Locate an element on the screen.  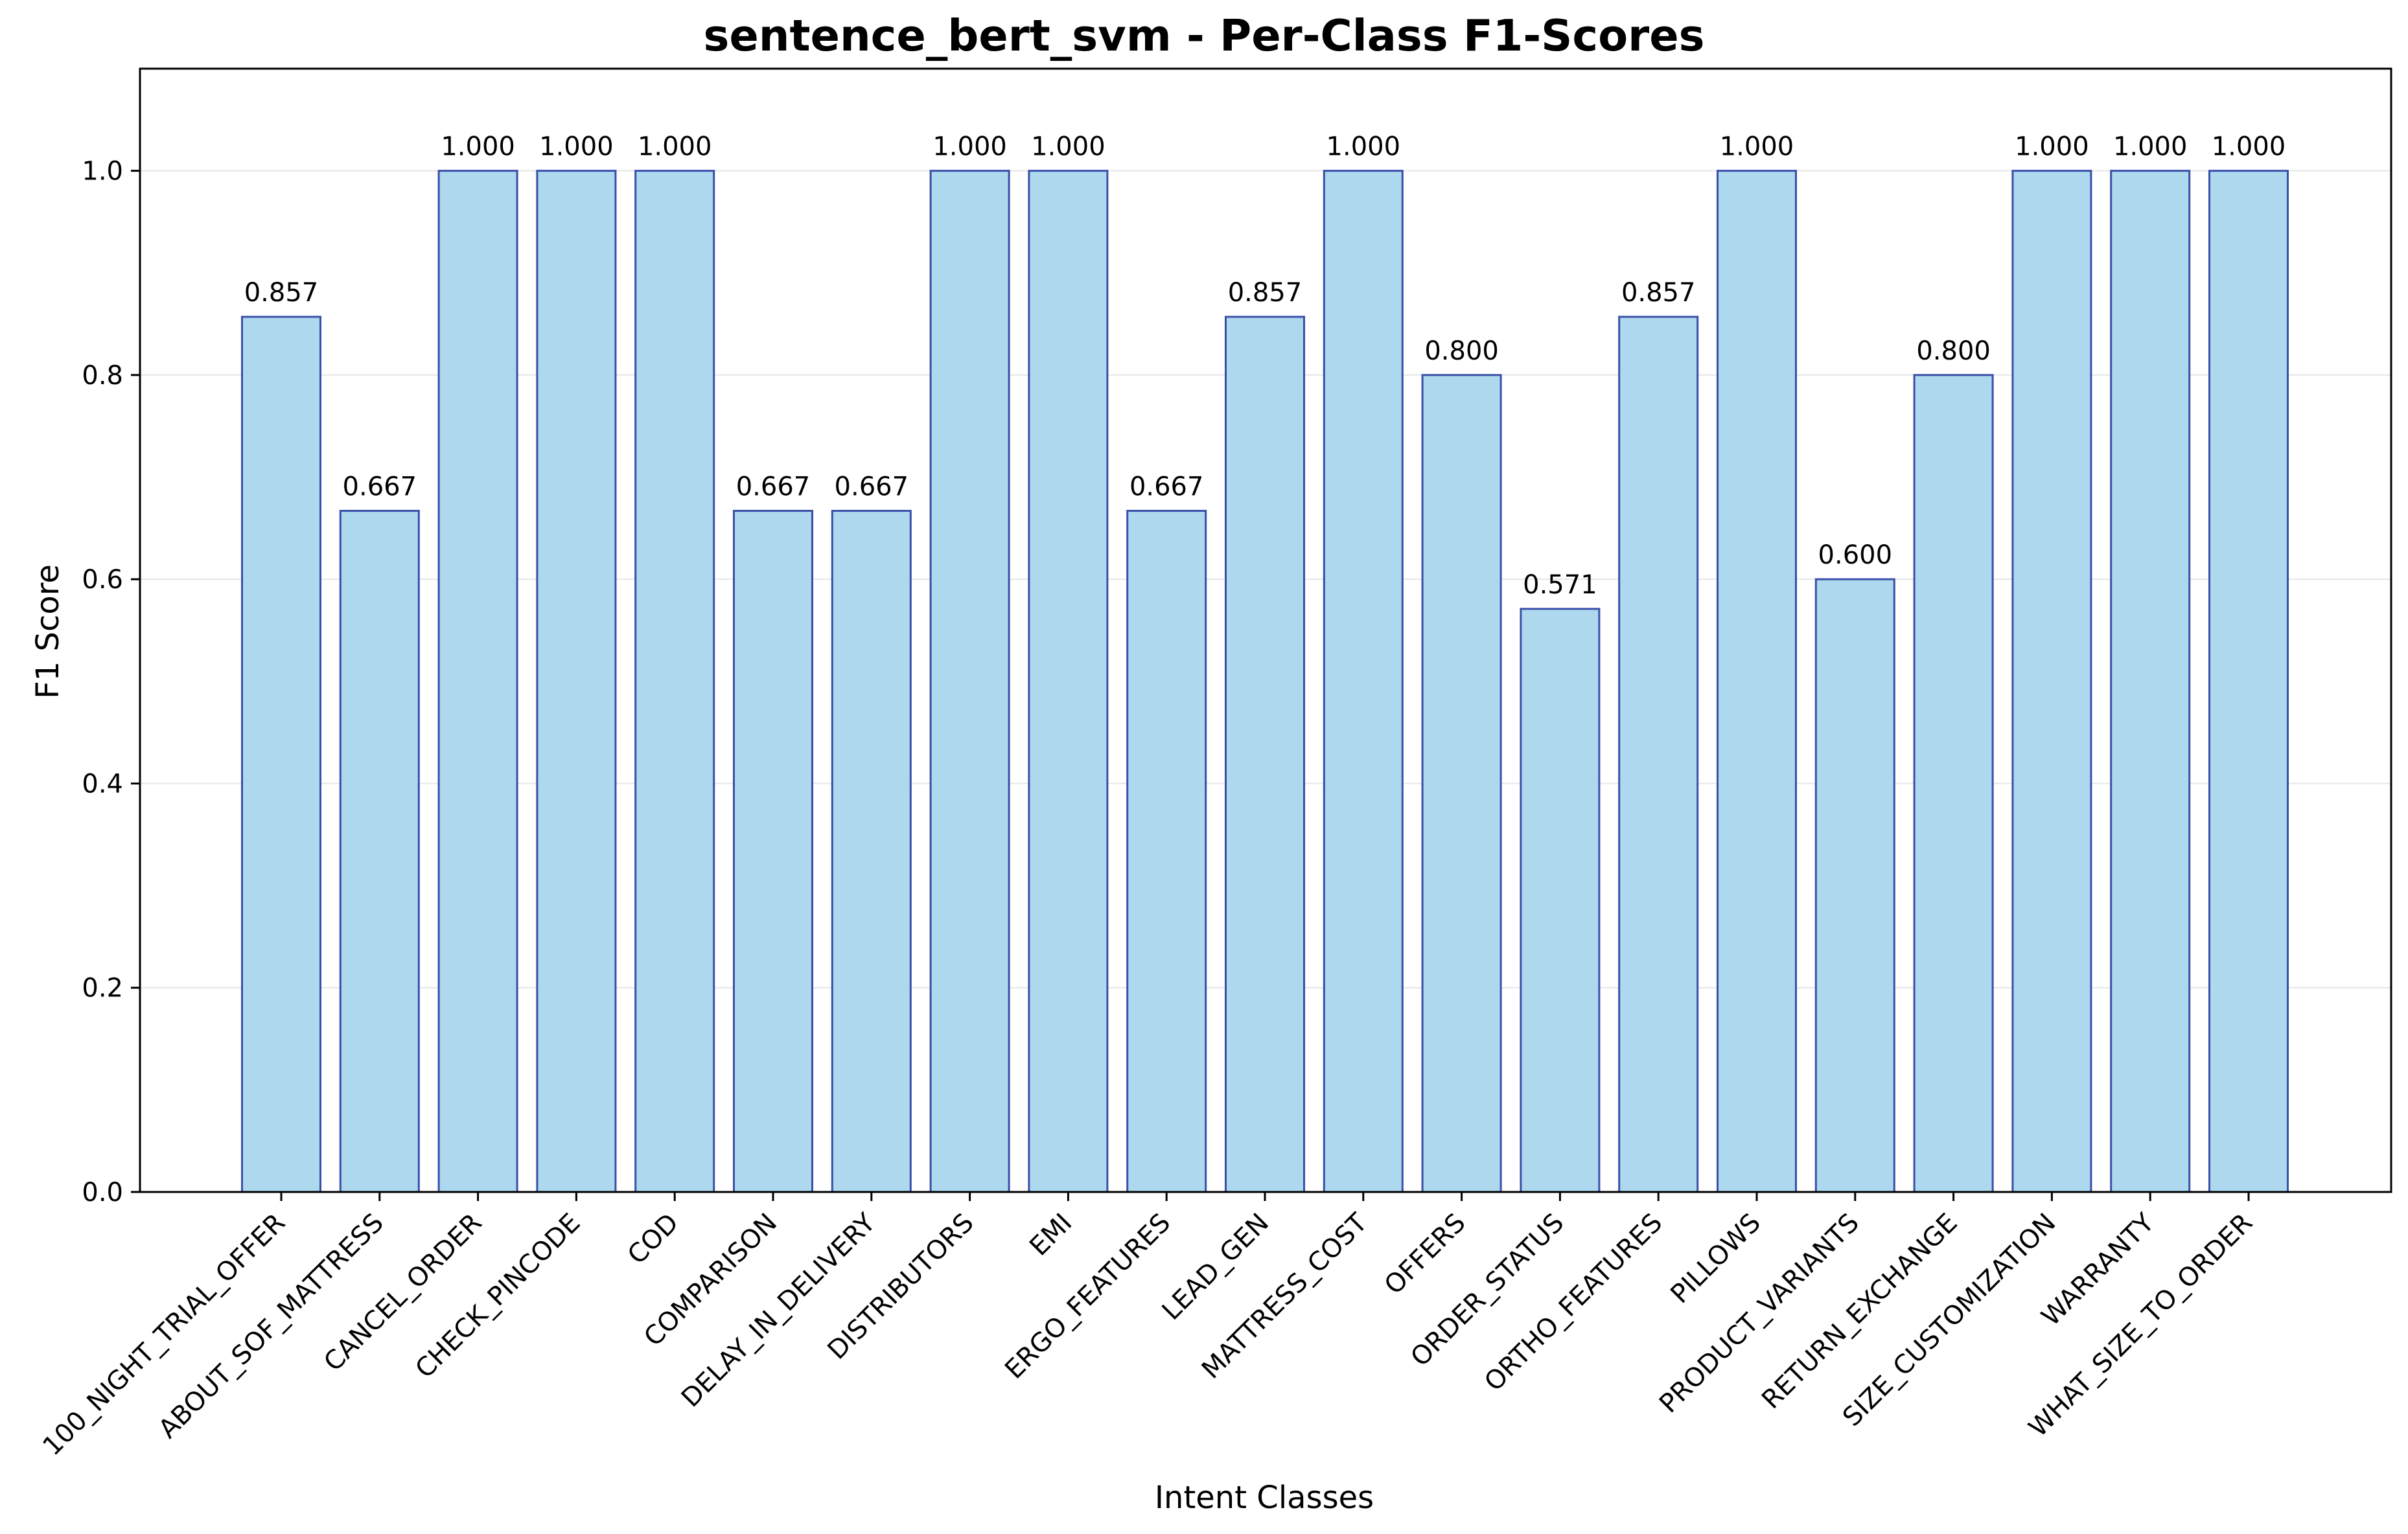
x-tick-label: EMI is located at coordinates (1051, 1235).